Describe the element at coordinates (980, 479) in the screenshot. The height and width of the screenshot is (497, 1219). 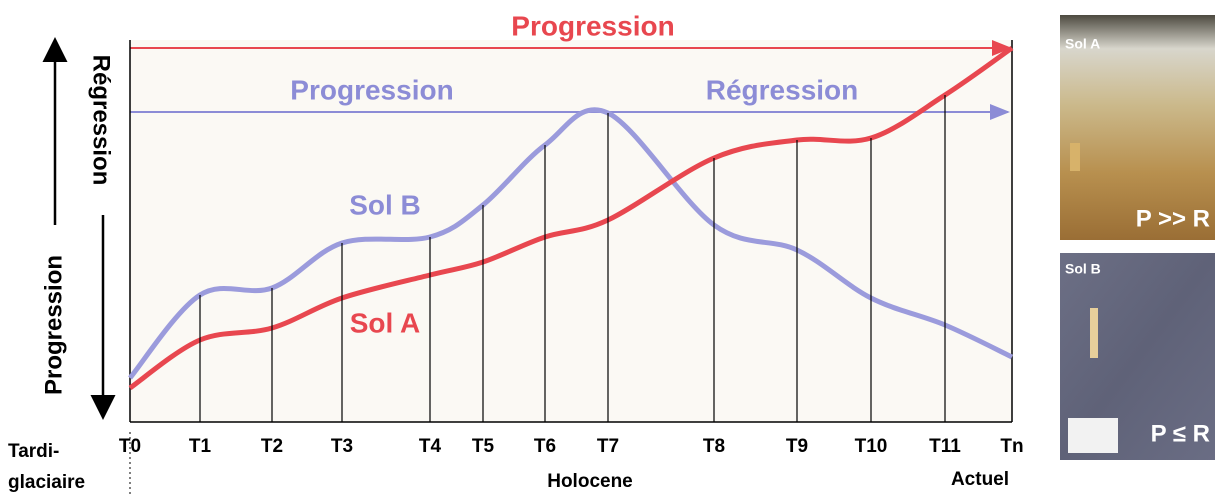
I see `period-right: Actuel` at that location.